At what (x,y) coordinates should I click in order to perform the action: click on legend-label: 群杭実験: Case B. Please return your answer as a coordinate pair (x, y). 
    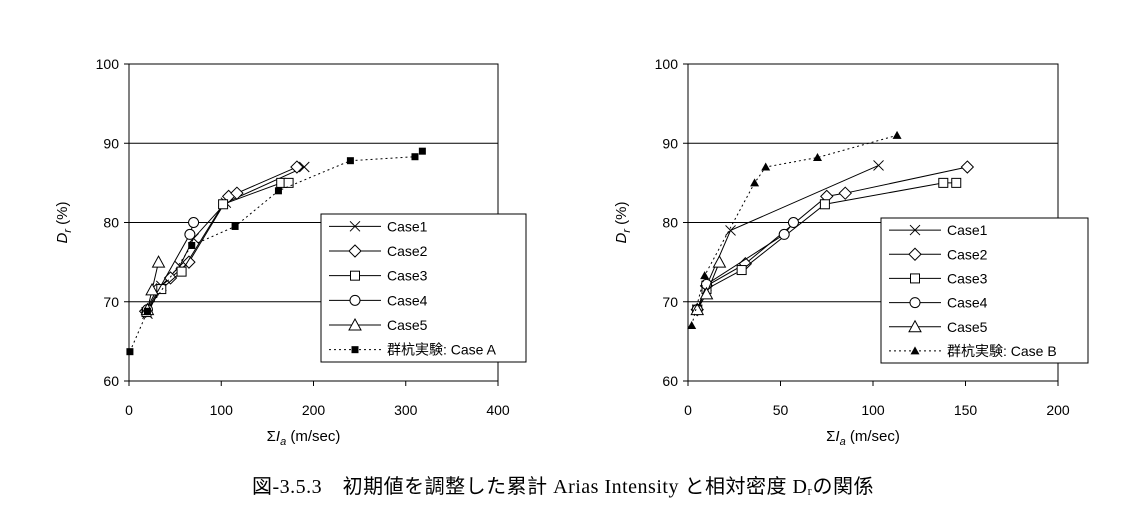
    Looking at the image, I should click on (1002, 351).